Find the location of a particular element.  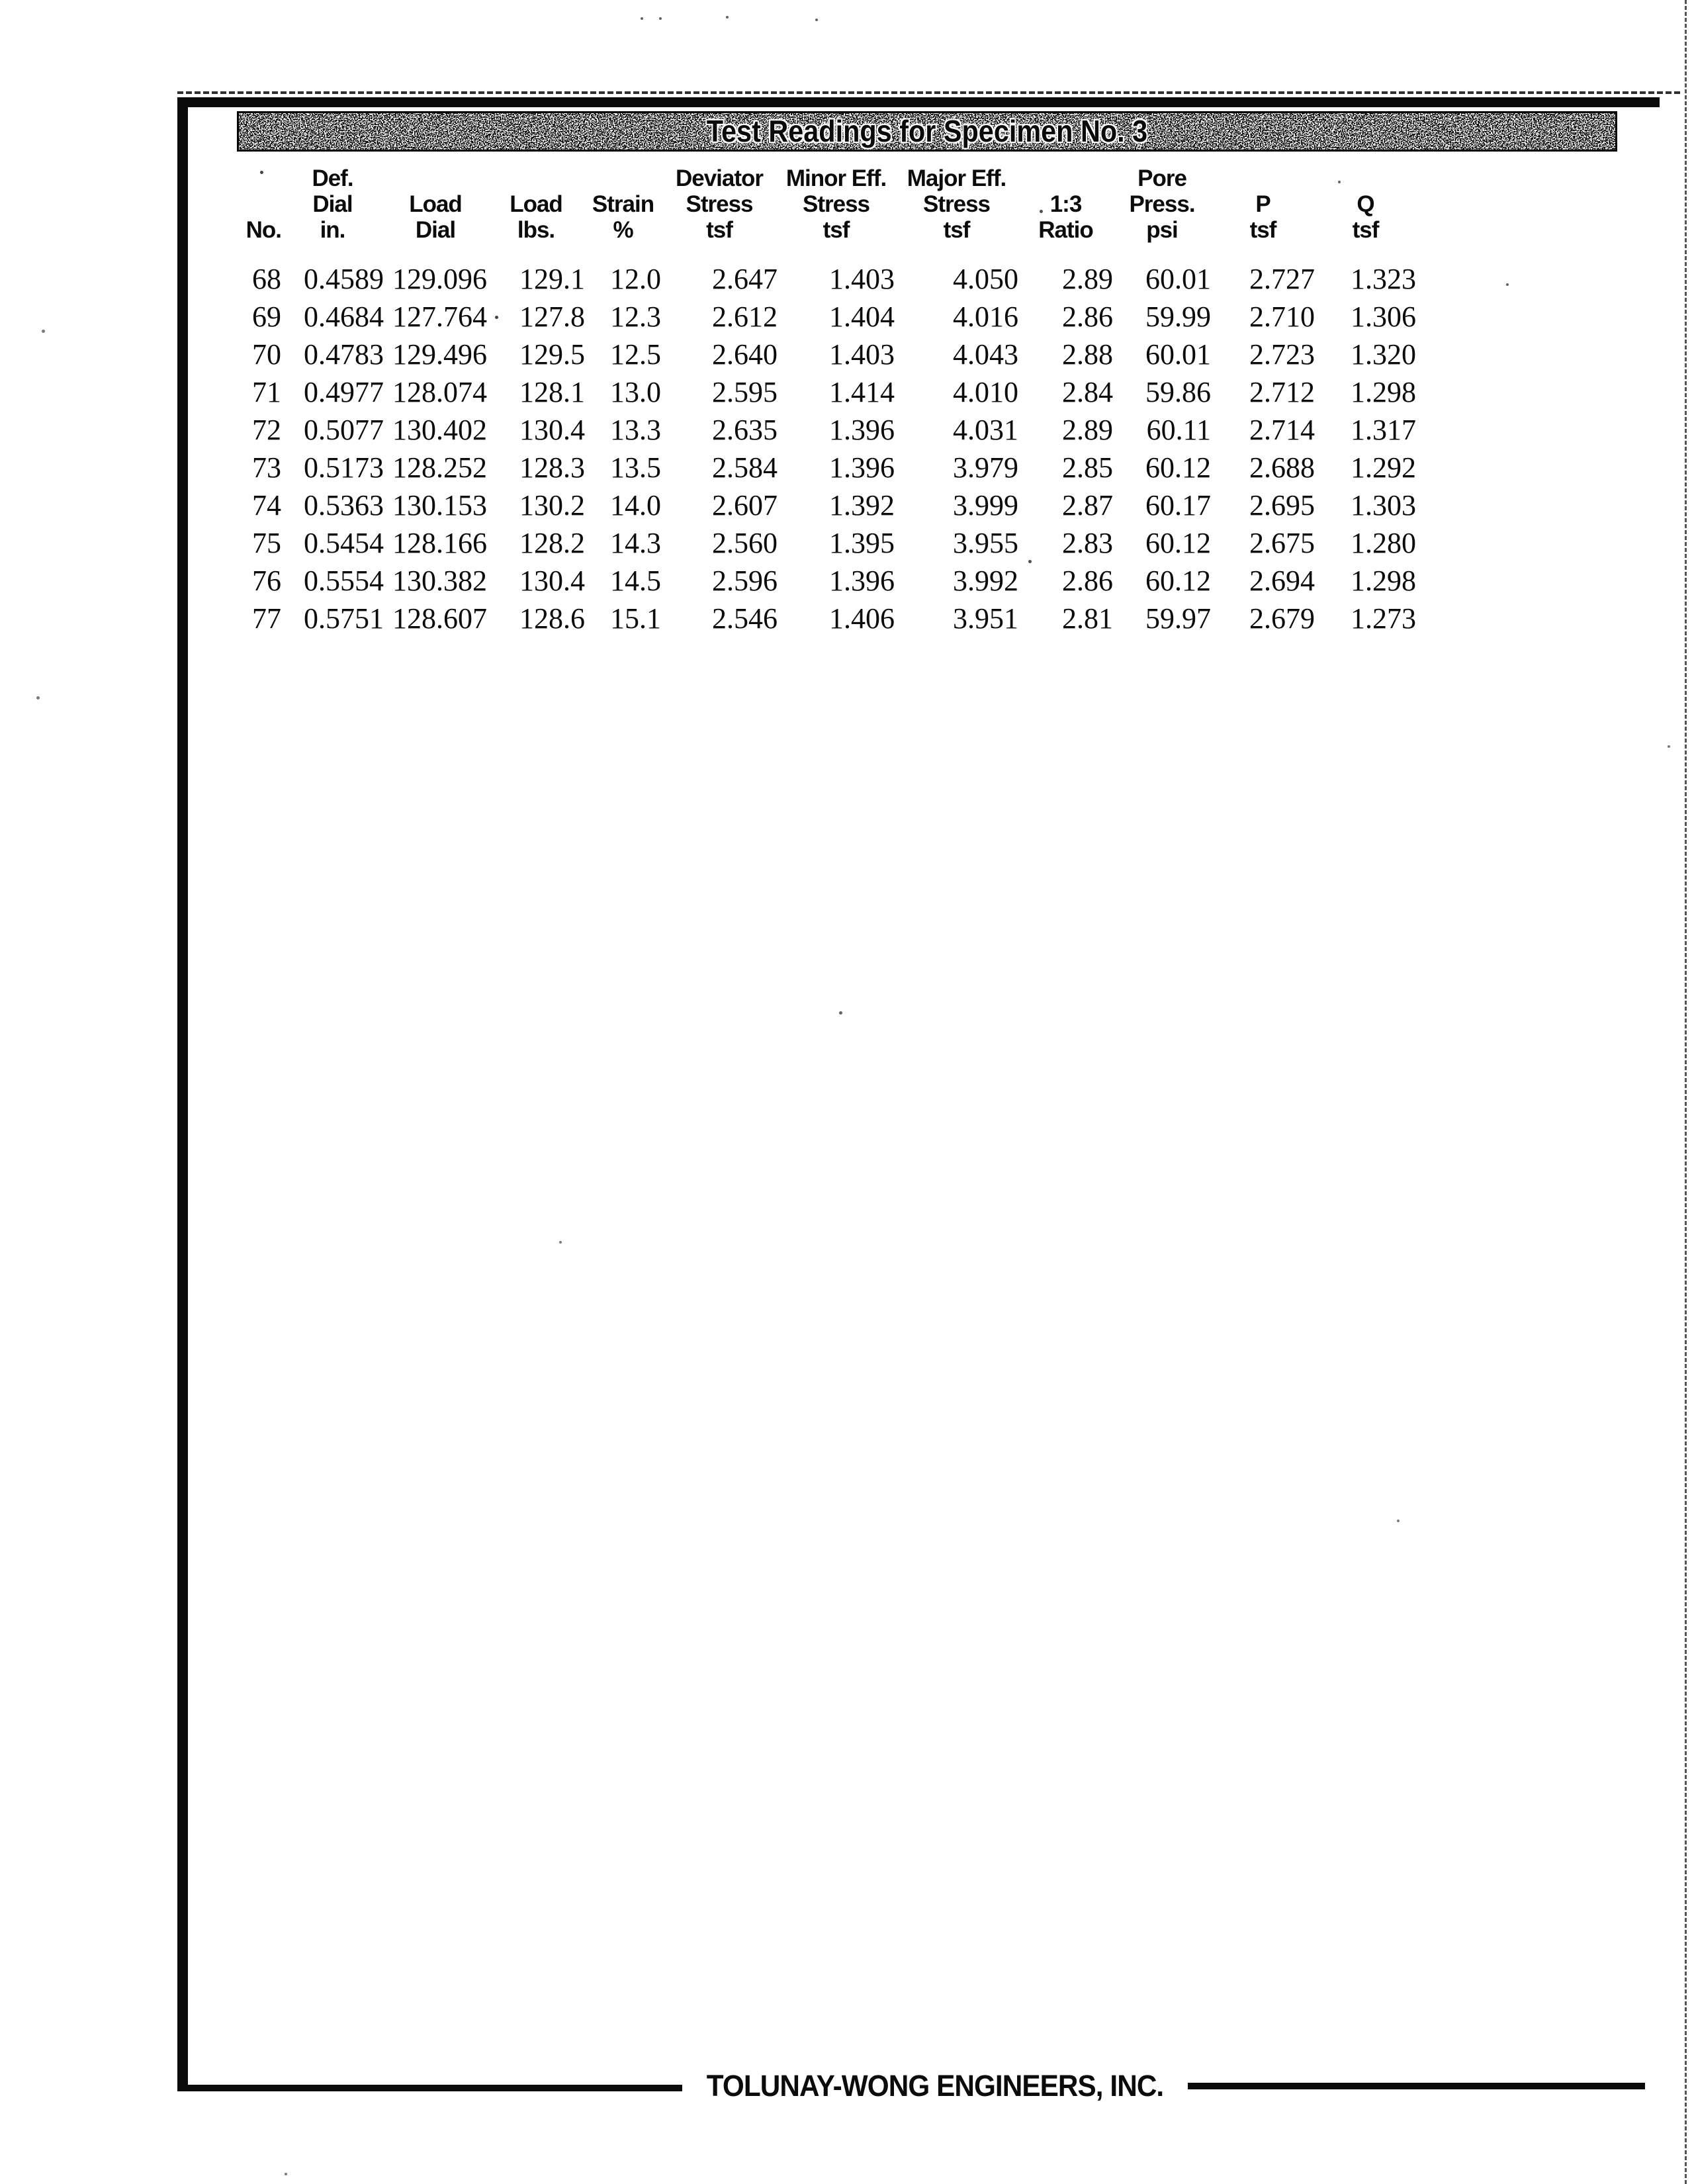

header-row: No. in. Dial lbs.% tsf tsf tsf Ratio psi tsf tsf is located at coordinates (825, 230).